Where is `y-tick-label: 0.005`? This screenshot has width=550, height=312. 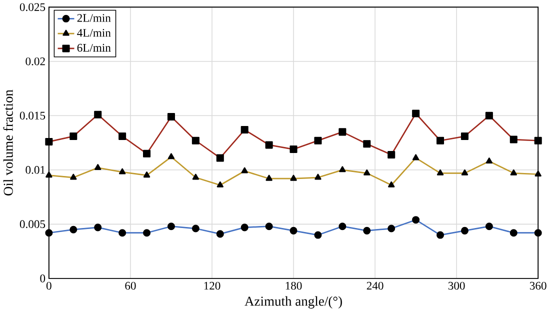 y-tick-label: 0.005 is located at coordinates (33, 224).